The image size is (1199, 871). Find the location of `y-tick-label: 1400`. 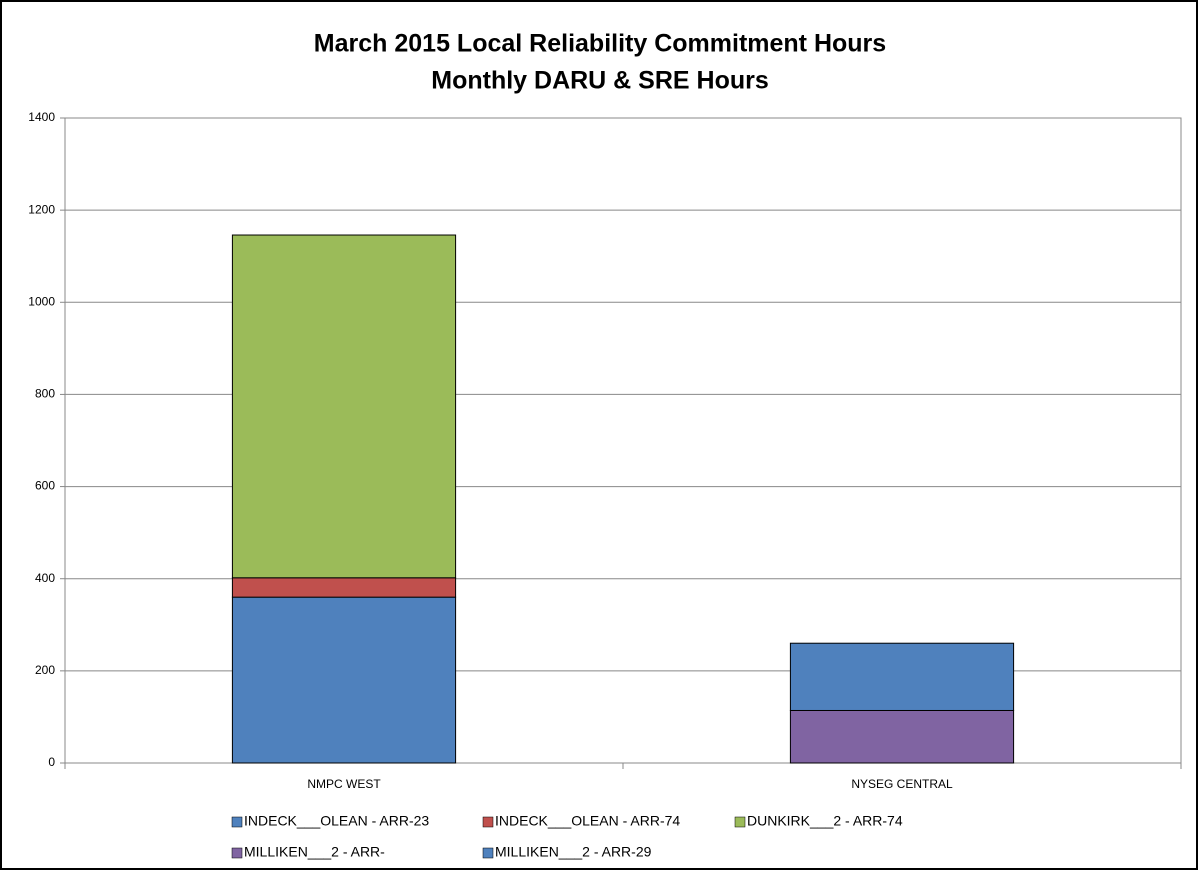

y-tick-label: 1400 is located at coordinates (41, 117).